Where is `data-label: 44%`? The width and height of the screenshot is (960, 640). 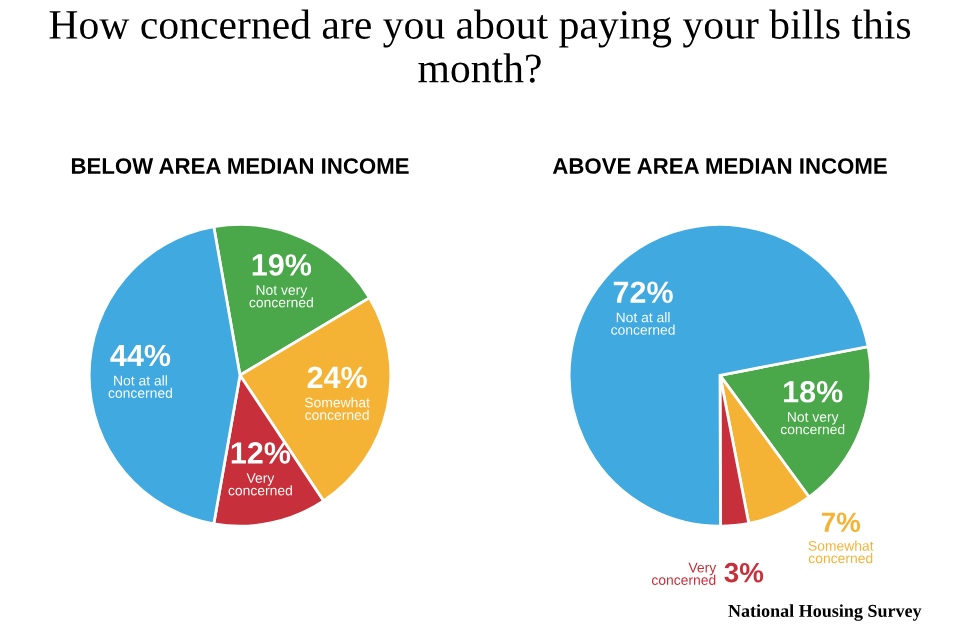 data-label: 44% is located at coordinates (140, 355).